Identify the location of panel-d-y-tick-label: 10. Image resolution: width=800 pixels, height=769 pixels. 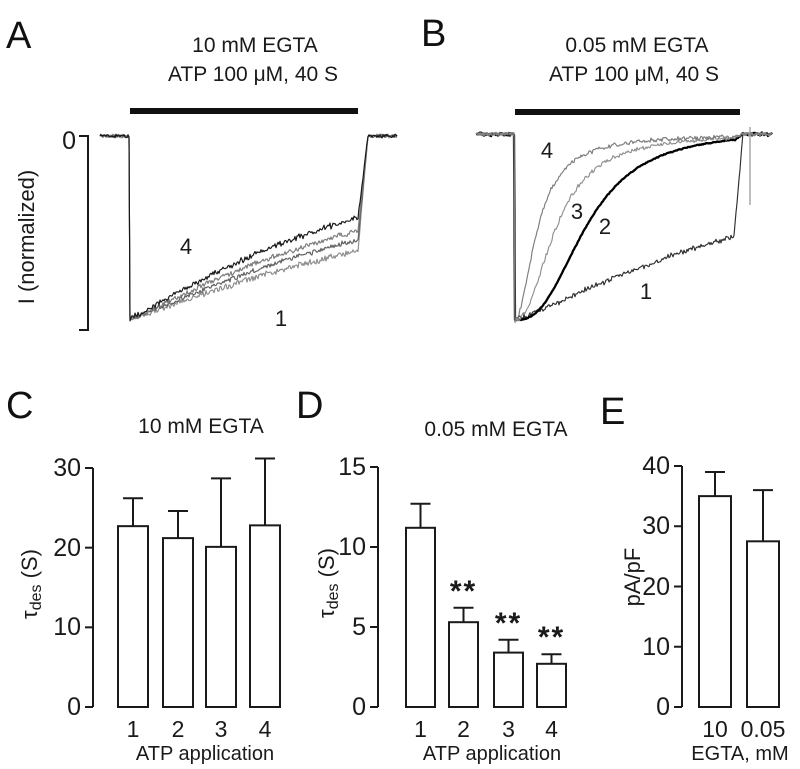
(352, 547).